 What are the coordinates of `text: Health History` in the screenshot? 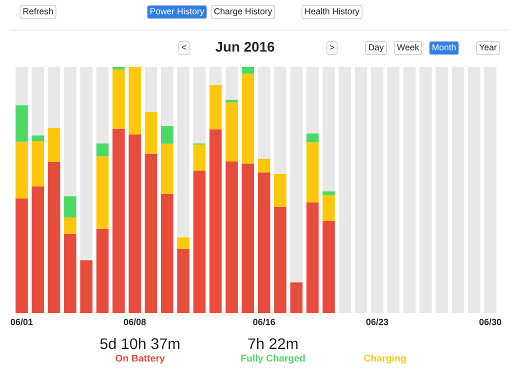 It's located at (332, 12).